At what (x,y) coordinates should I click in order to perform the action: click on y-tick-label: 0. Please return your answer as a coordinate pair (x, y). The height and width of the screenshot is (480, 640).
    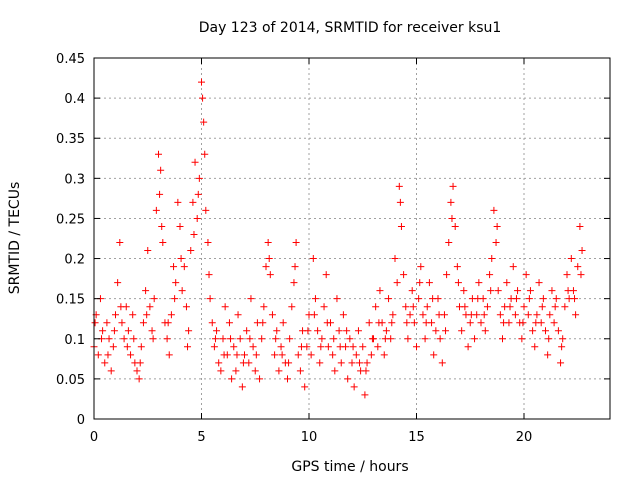
    Looking at the image, I should click on (81, 420).